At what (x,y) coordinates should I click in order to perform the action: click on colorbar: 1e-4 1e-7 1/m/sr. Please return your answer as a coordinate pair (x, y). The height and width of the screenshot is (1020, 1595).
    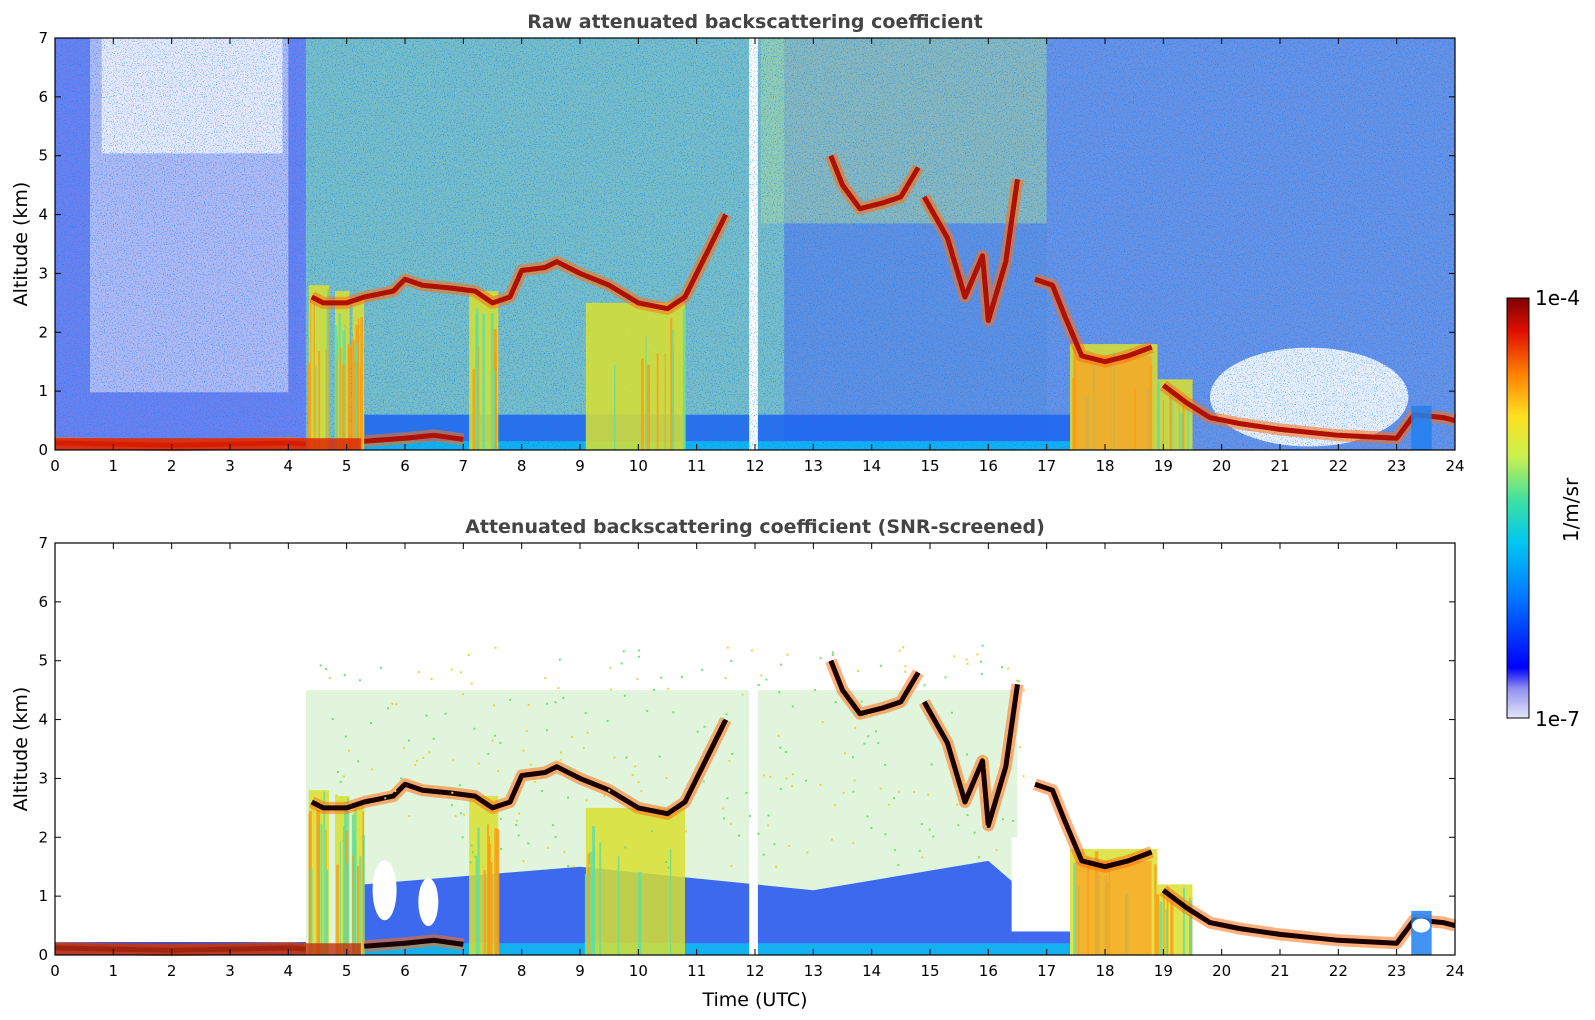
    Looking at the image, I should click on (1544, 508).